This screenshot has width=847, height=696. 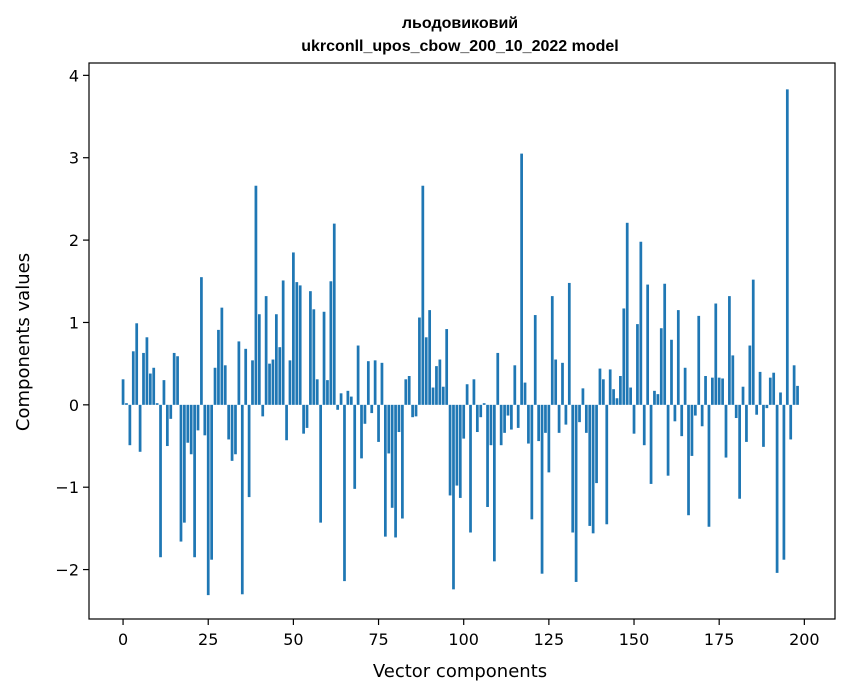 What do you see at coordinates (463, 639) in the screenshot?
I see `x-tick-label: 100` at bounding box center [463, 639].